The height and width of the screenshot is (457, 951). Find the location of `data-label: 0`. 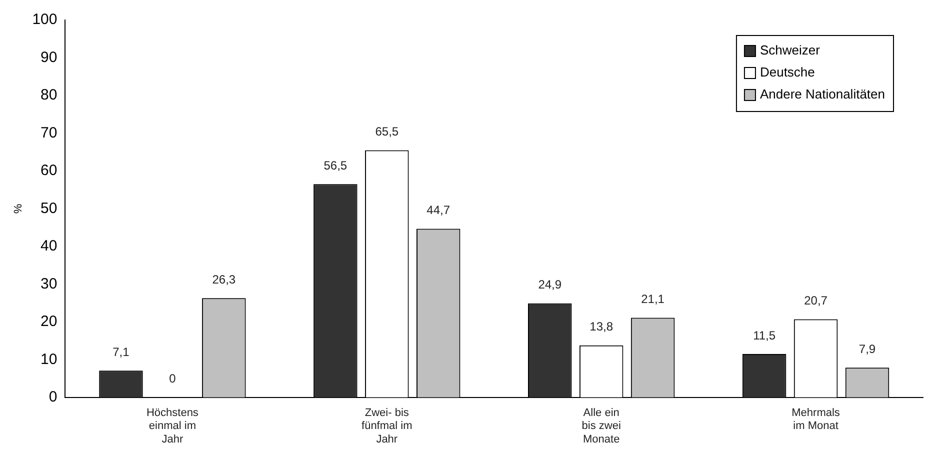

data-label: 0 is located at coordinates (172, 379).